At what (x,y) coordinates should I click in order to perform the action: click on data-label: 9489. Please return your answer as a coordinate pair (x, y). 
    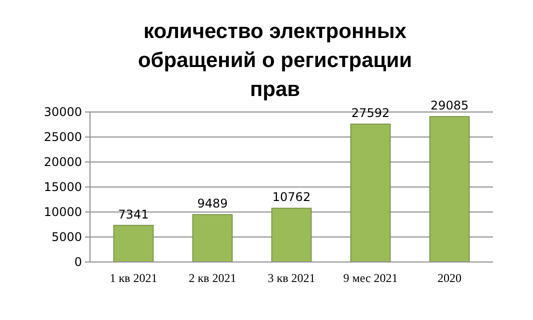
    Looking at the image, I should click on (212, 203).